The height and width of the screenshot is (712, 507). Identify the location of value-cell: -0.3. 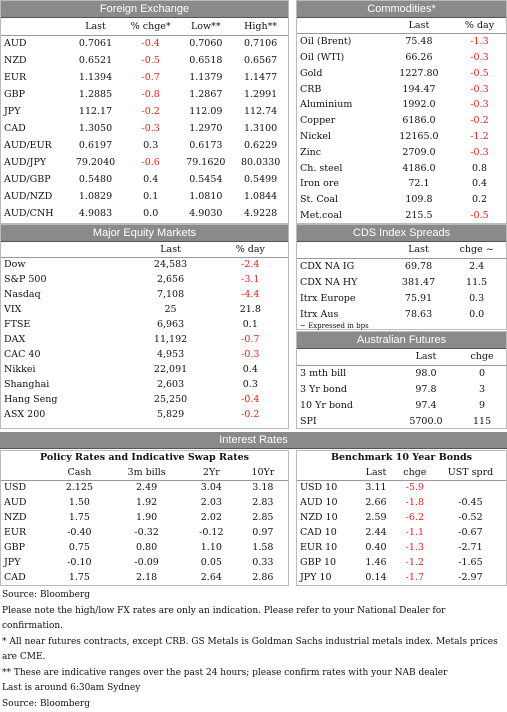
(151, 128).